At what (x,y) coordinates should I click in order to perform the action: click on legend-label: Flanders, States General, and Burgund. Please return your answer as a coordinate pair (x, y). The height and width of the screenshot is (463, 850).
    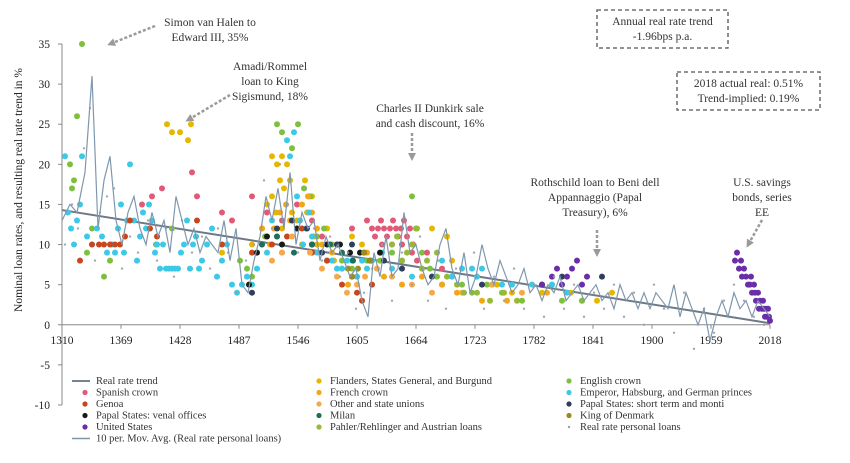
    Looking at the image, I should click on (411, 381).